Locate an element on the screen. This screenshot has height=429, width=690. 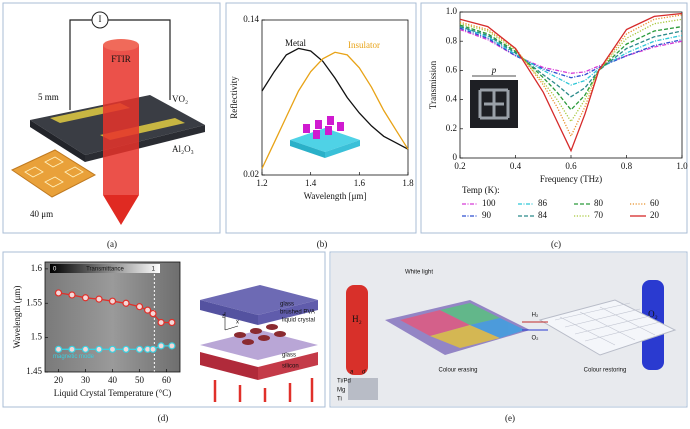
x-tick-label: 1.0 is located at coordinates (682, 166).